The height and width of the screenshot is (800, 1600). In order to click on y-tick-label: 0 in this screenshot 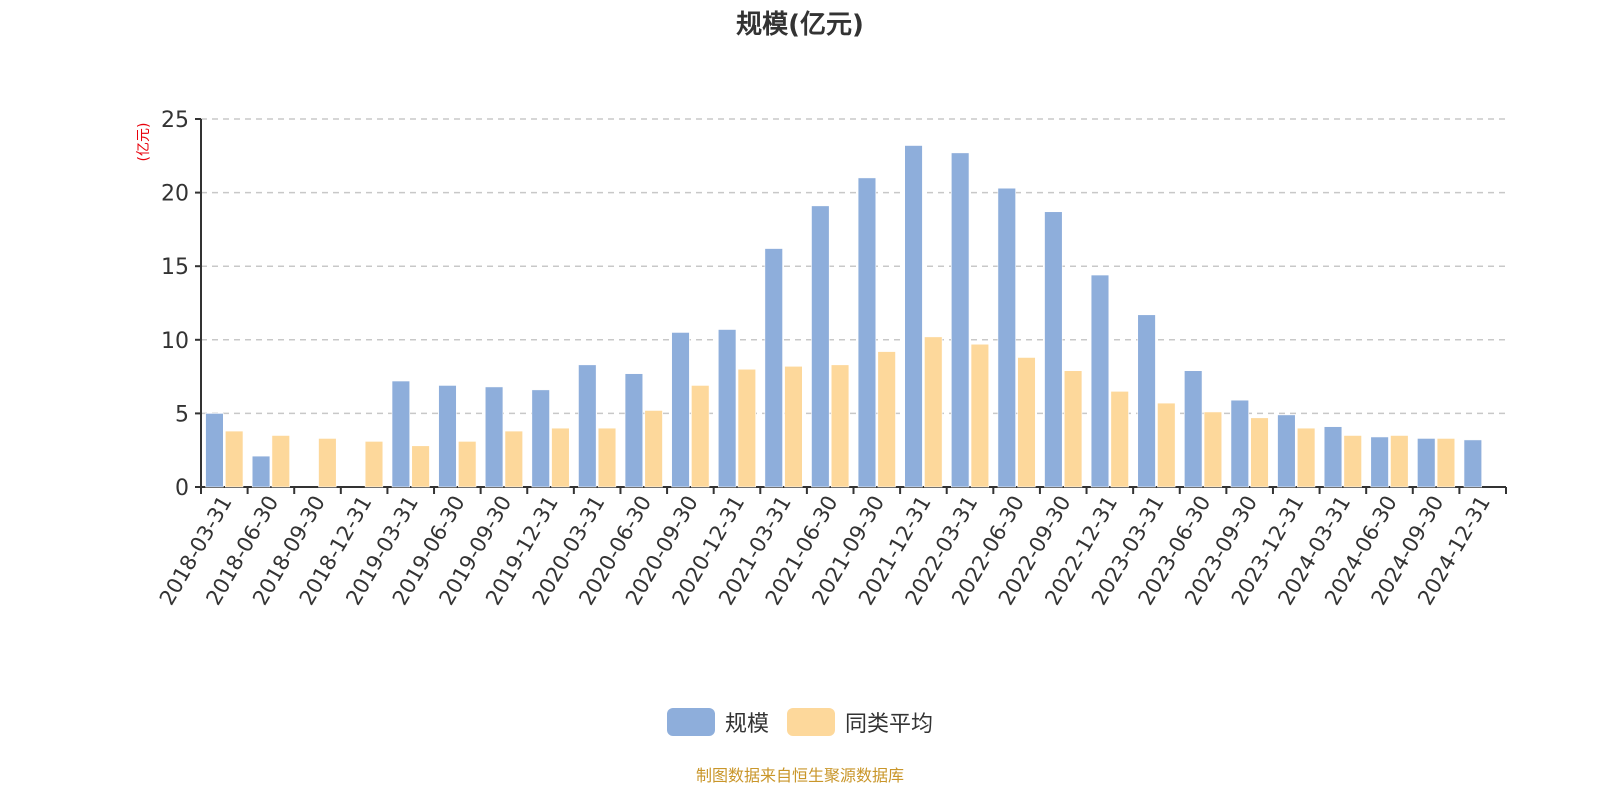, I will do `click(182, 488)`.